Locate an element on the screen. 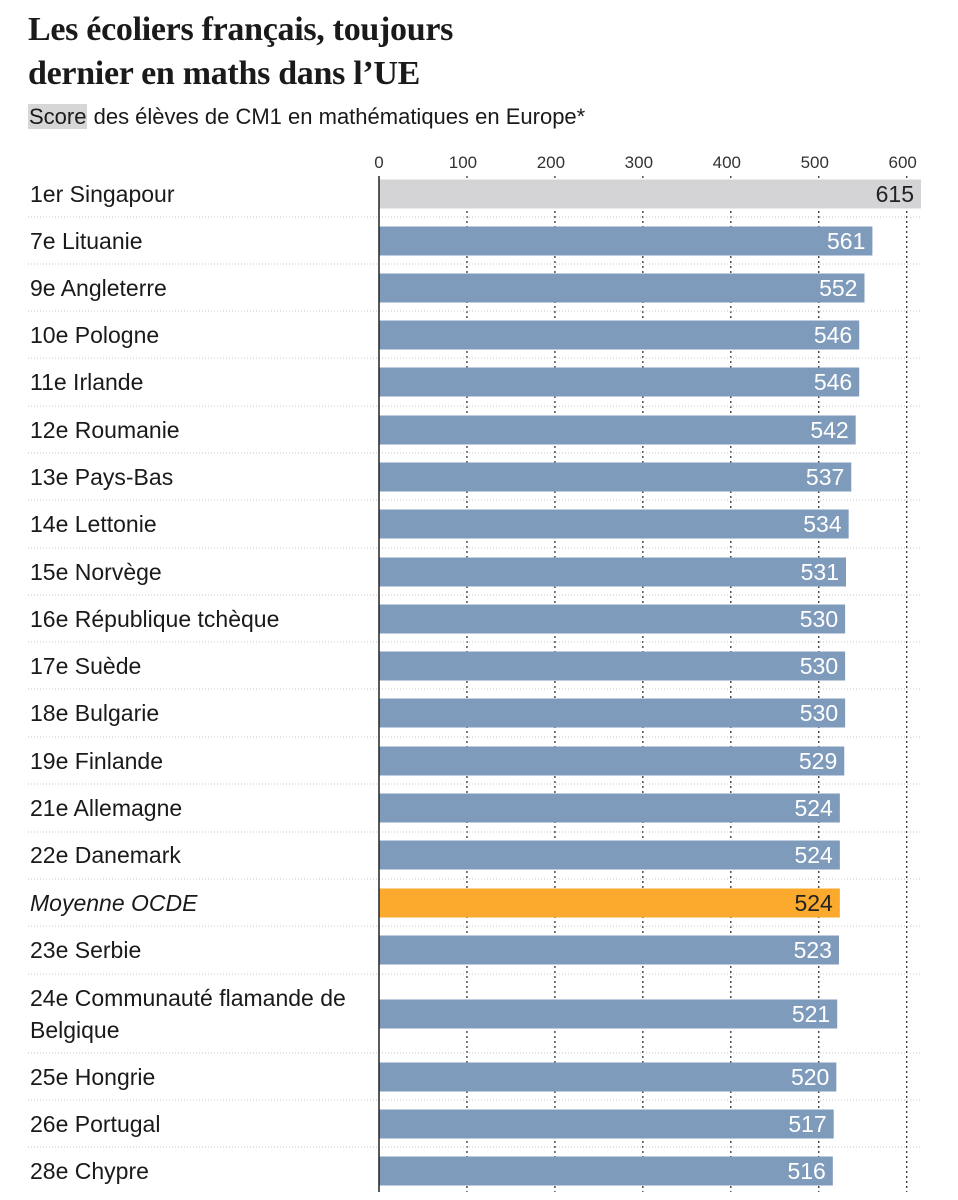  category-label: 17e Suède is located at coordinates (85, 666).